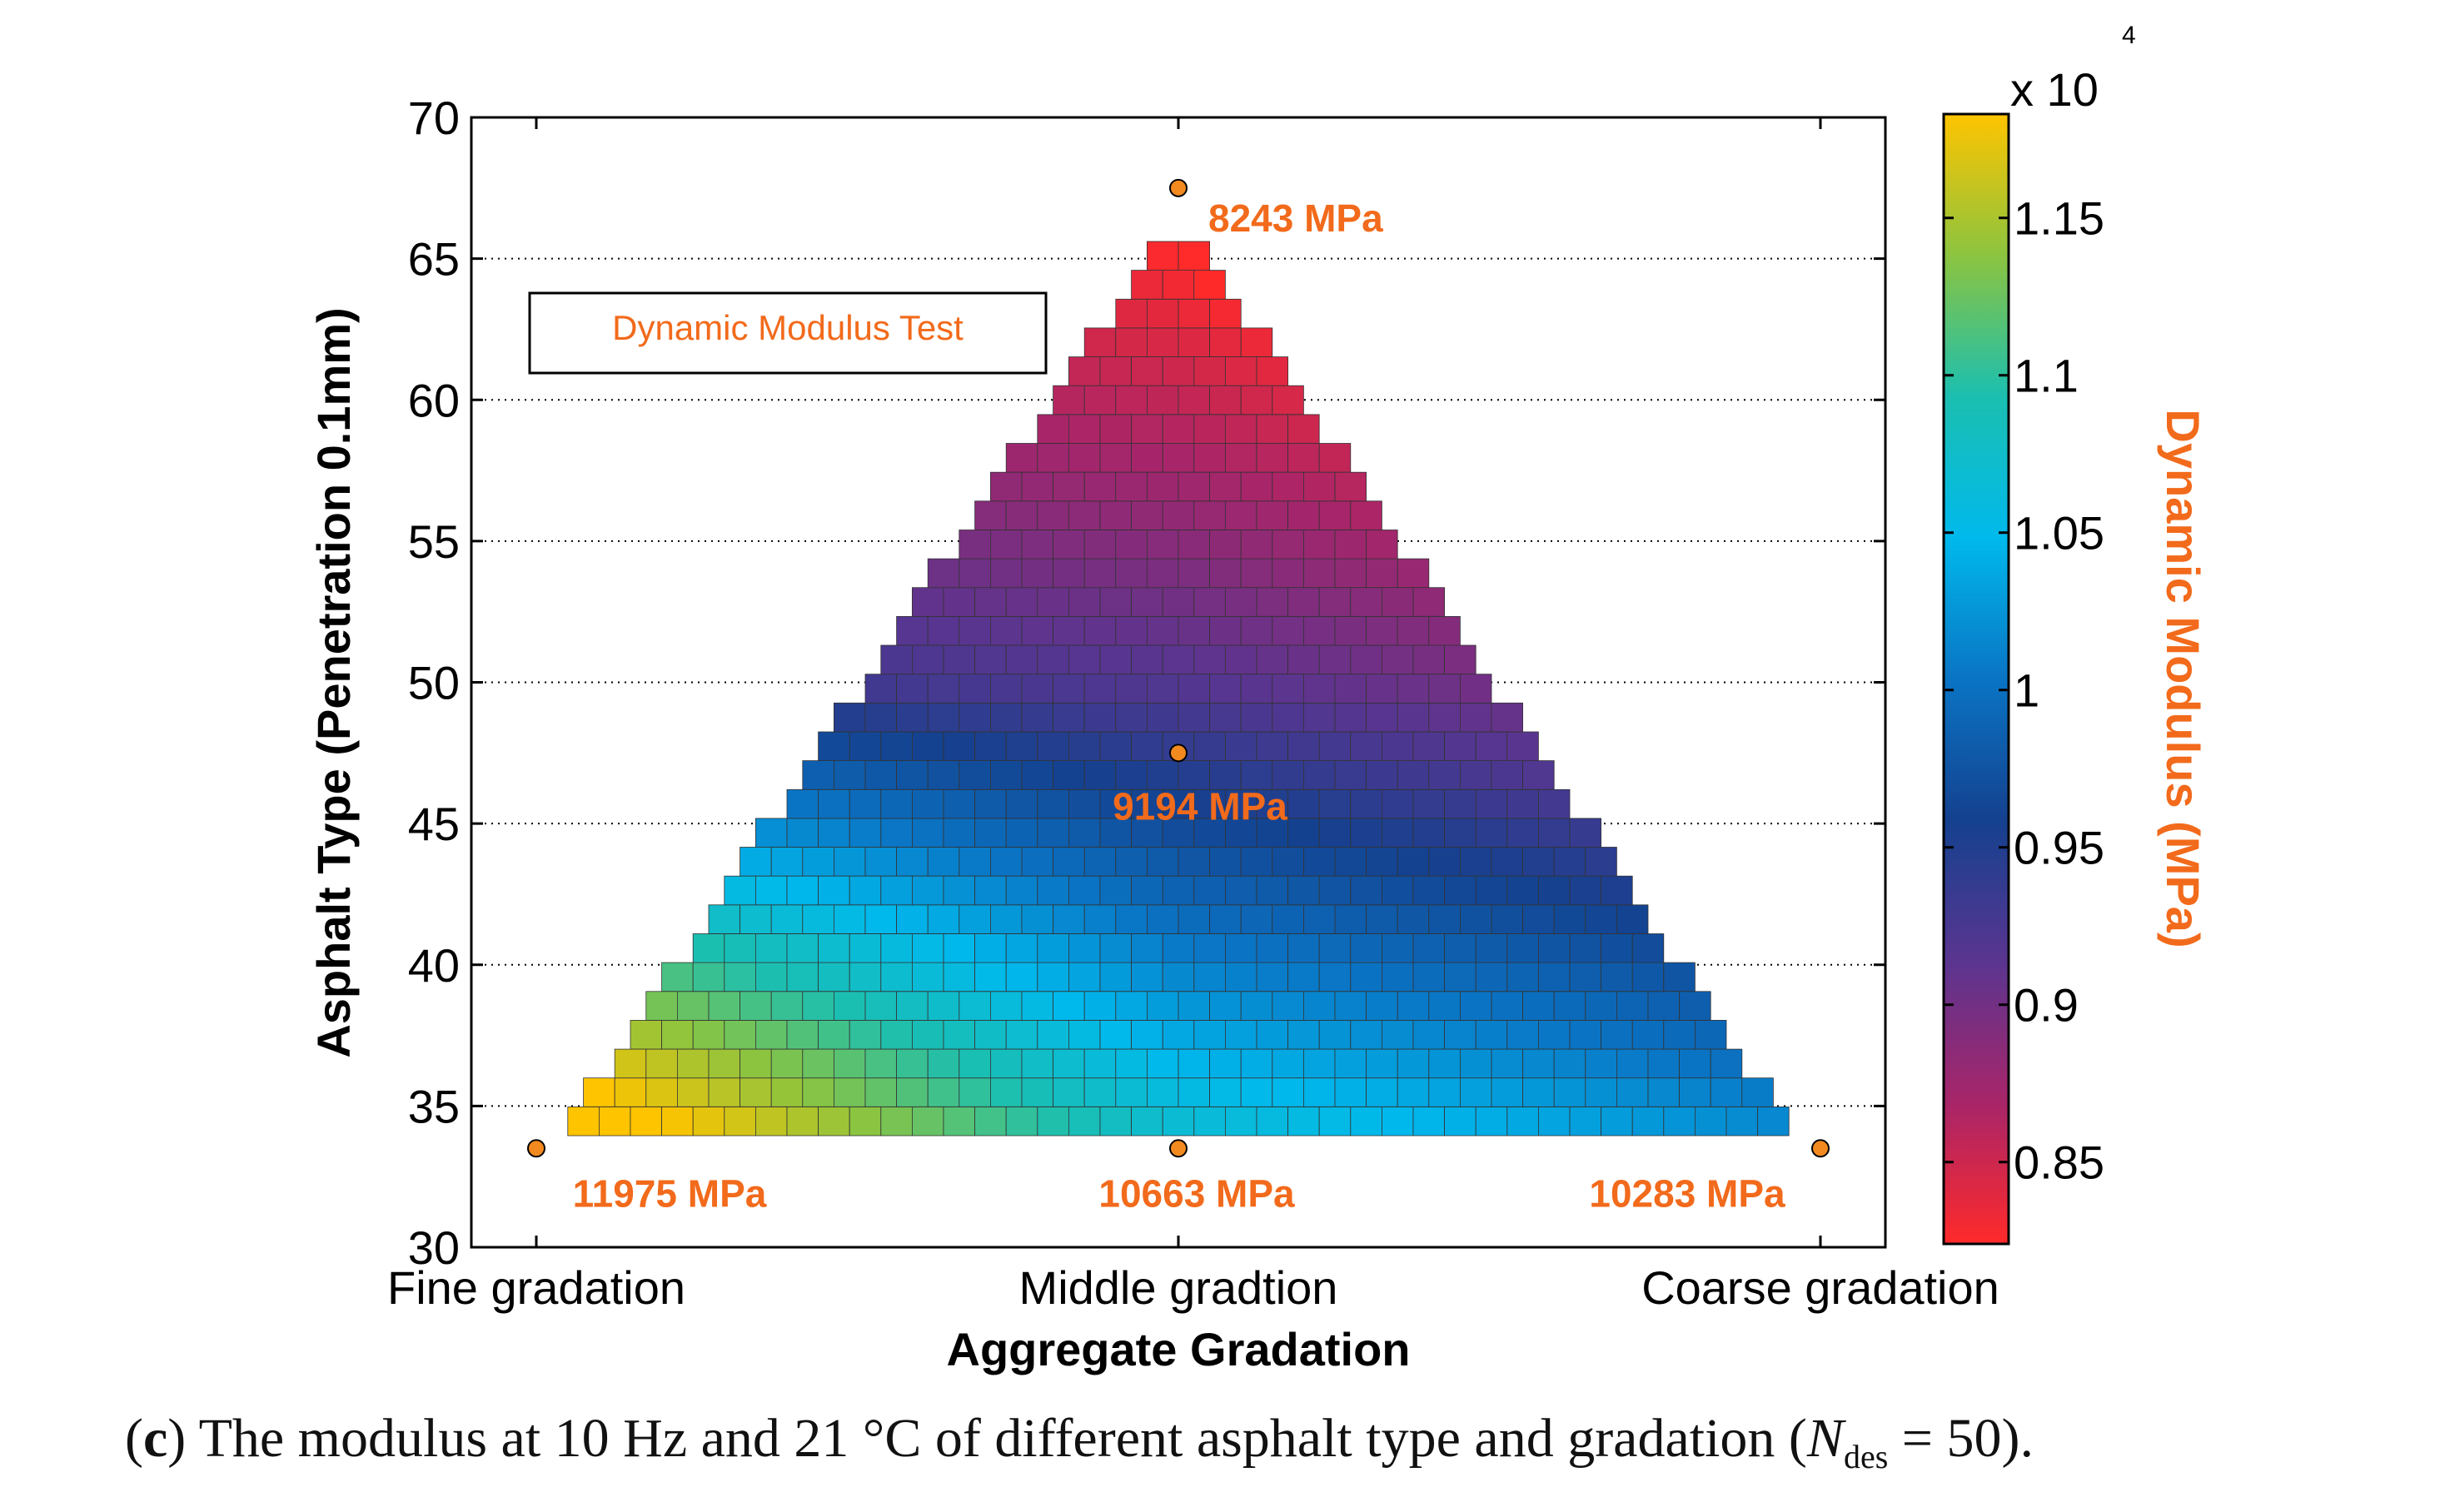 The height and width of the screenshot is (1512, 2450). What do you see at coordinates (1687, 1193) in the screenshot?
I see `data-label: 10283 MPa` at bounding box center [1687, 1193].